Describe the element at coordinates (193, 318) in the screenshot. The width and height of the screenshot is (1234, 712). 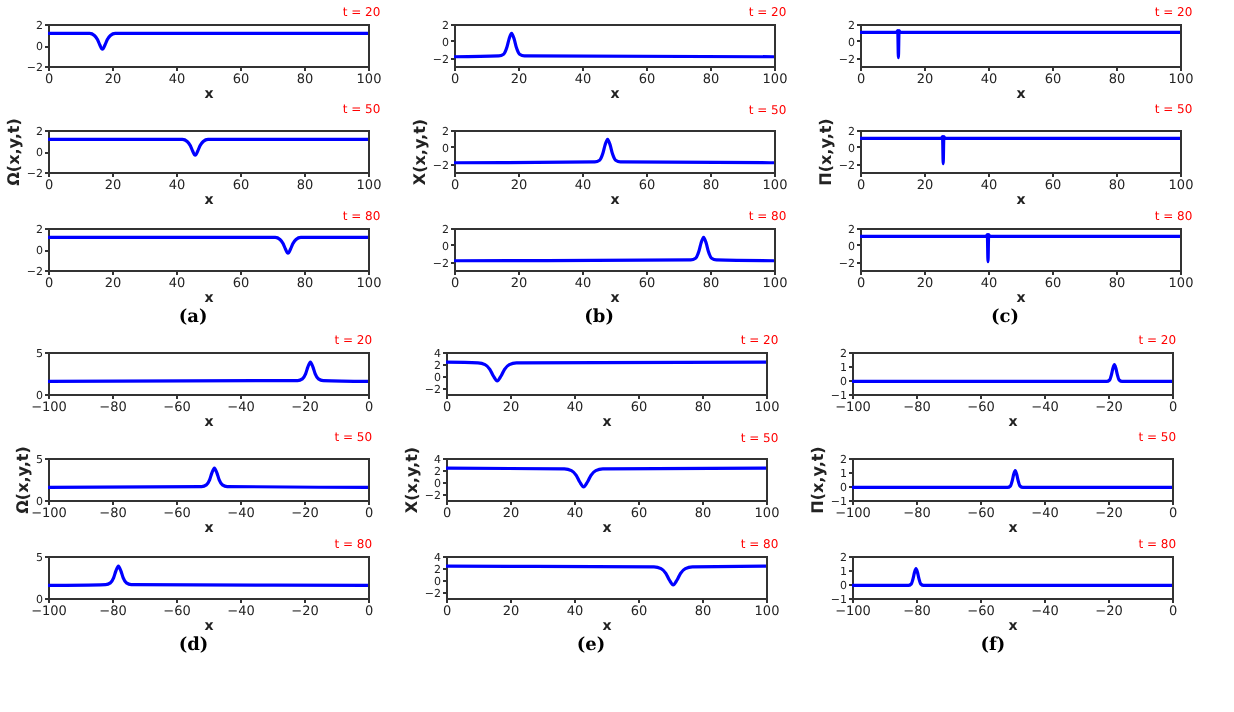
I see `text: (a)` at that location.